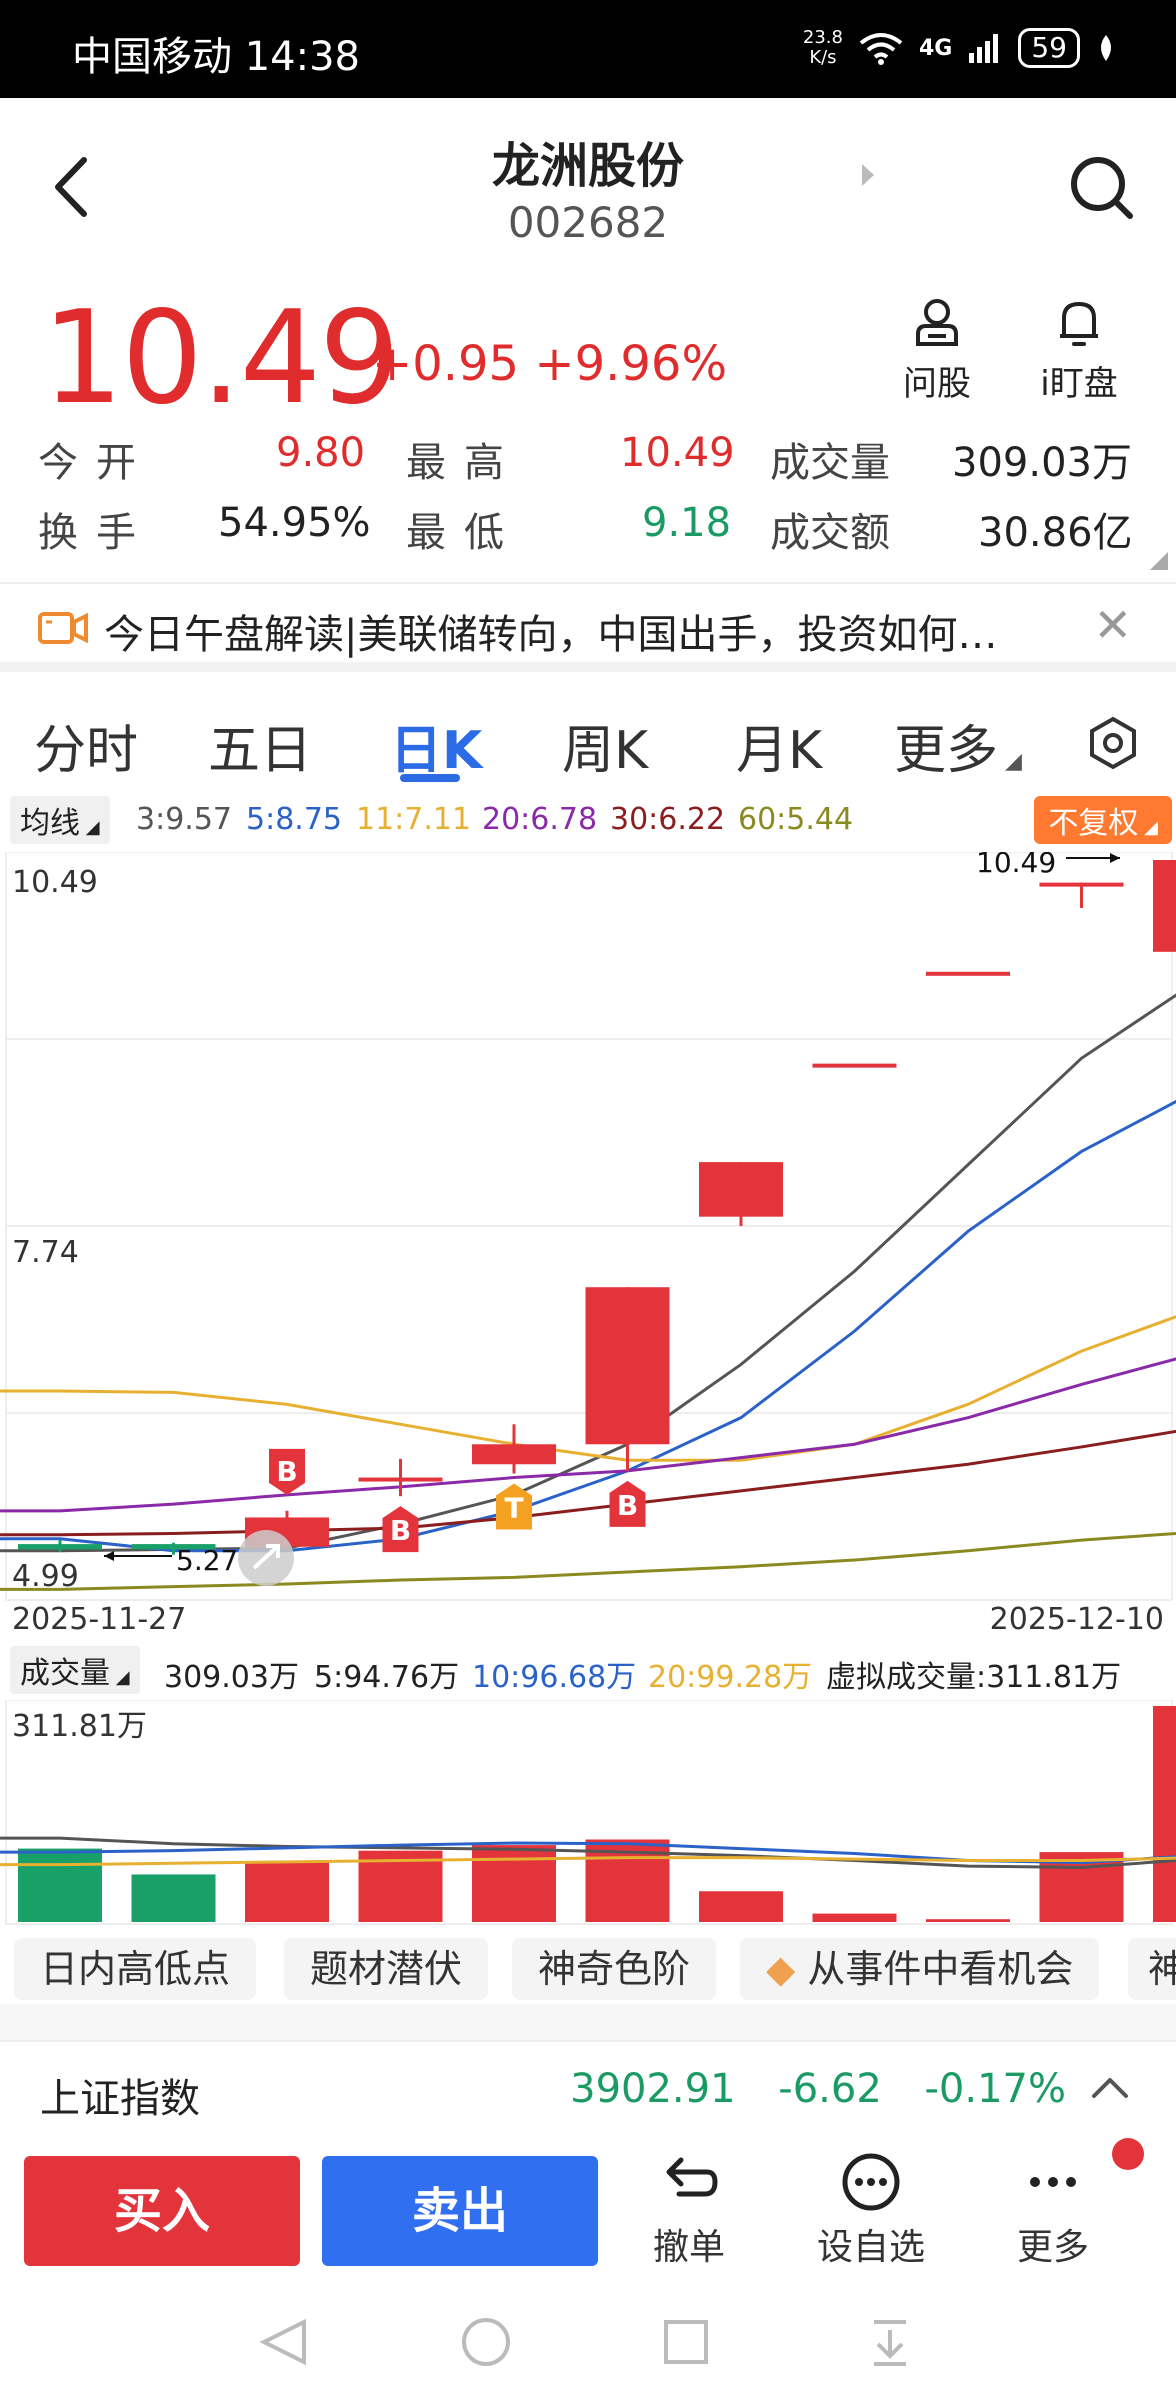 The width and height of the screenshot is (1176, 2400). Describe the element at coordinates (75, 187) in the screenshot. I see `back-icon` at that location.